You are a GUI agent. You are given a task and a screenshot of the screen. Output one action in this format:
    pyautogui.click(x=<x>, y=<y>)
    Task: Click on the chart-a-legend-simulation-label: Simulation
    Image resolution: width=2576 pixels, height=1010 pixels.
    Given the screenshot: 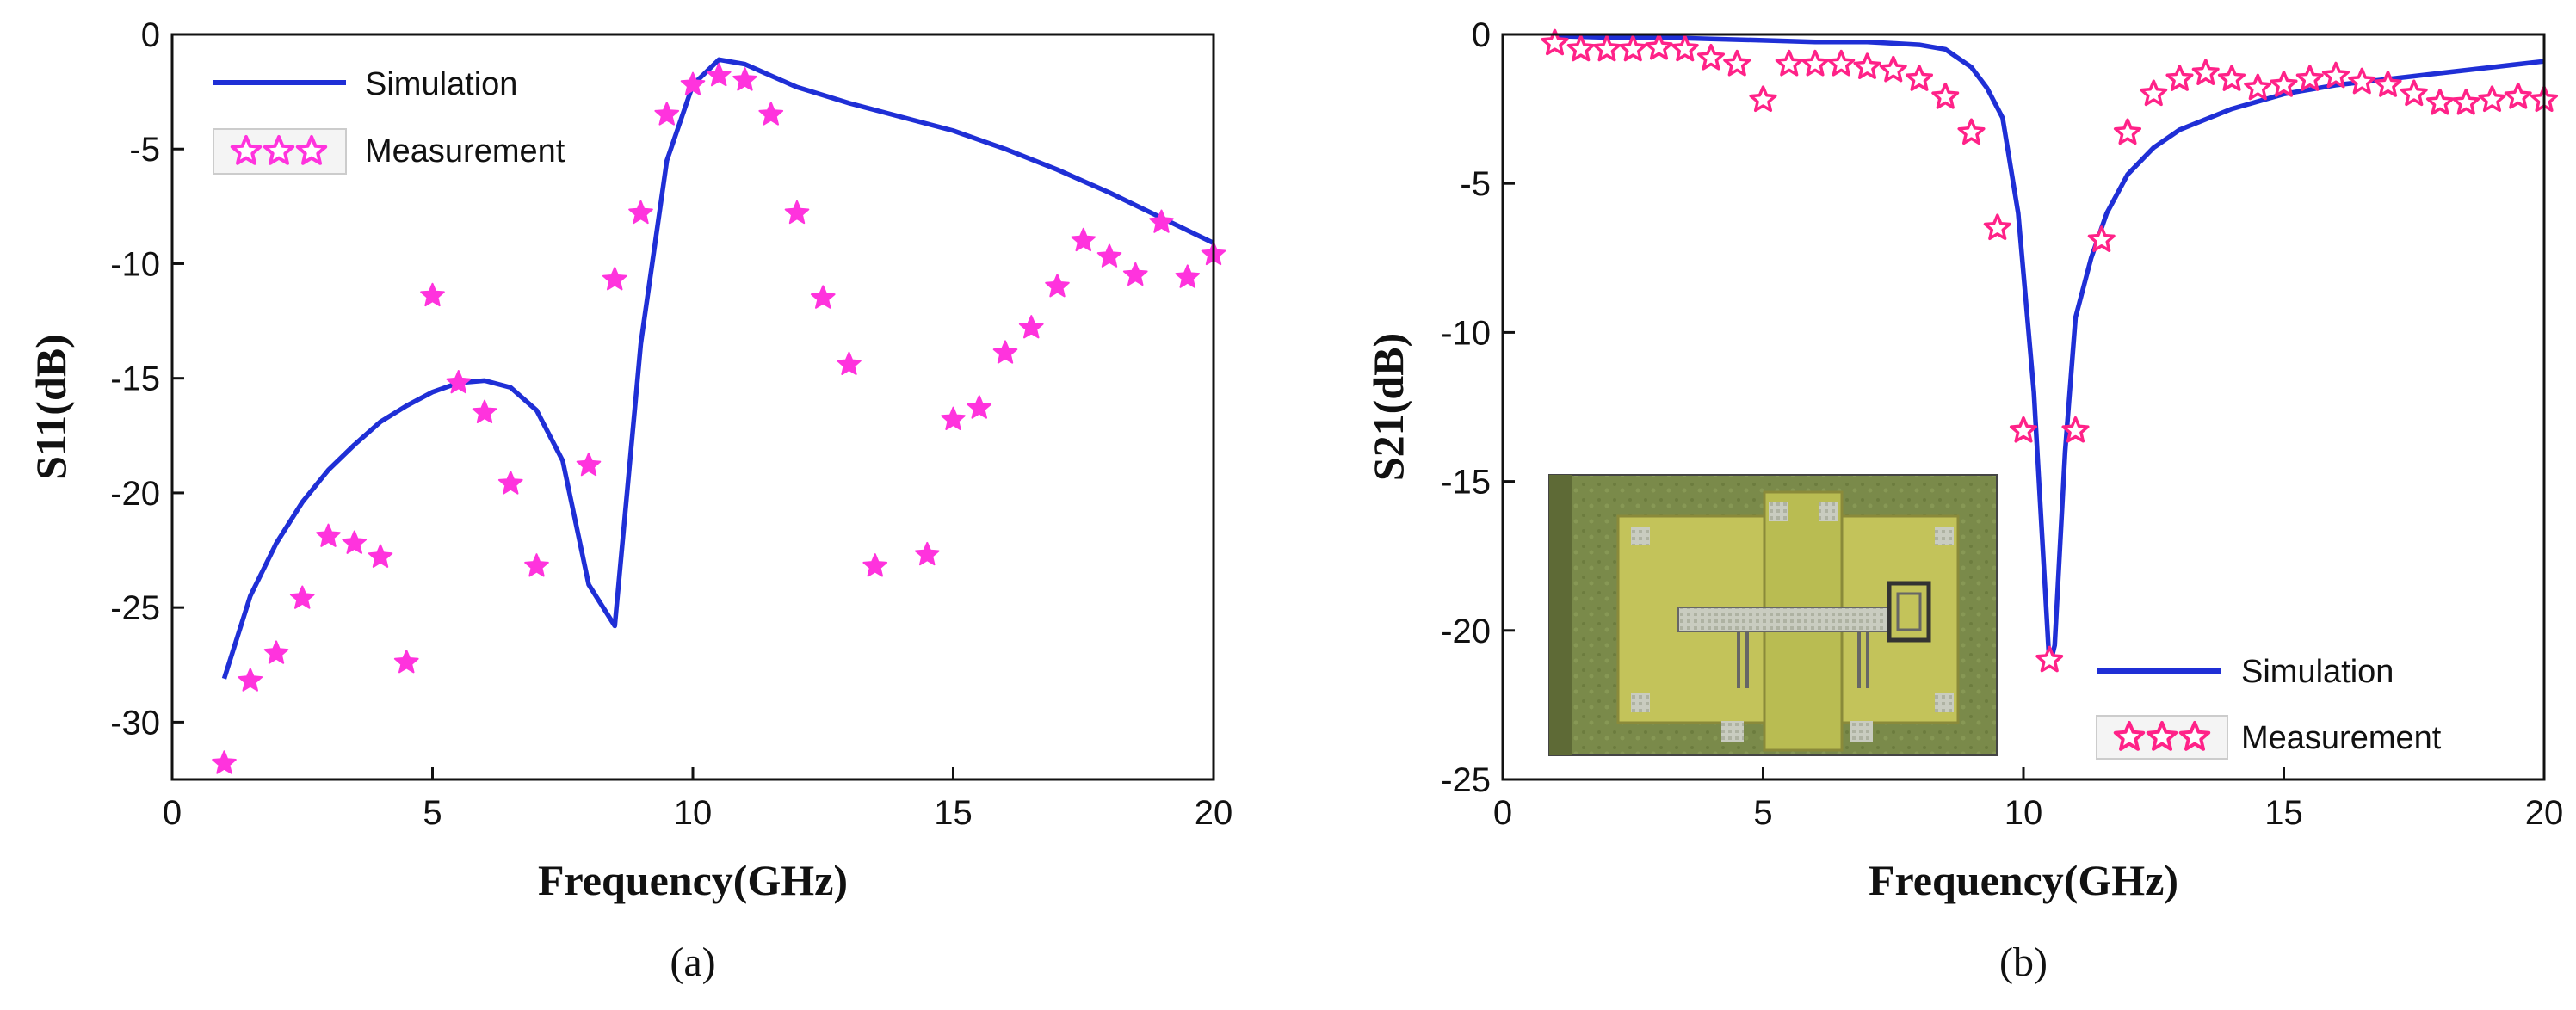 What is the action you would take?
    pyautogui.click(x=441, y=84)
    